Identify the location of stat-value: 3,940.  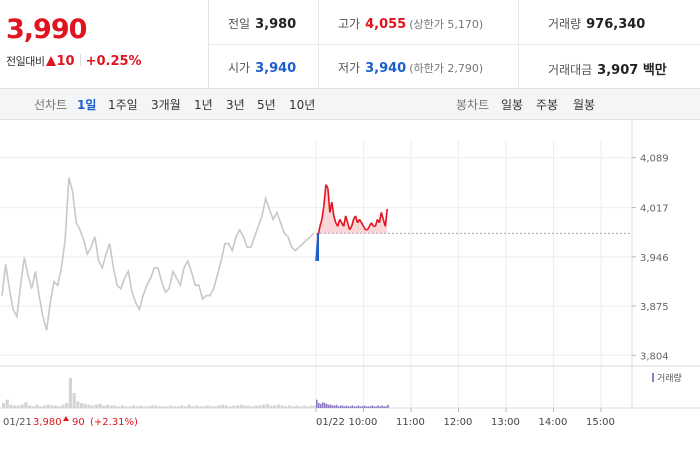
(276, 68).